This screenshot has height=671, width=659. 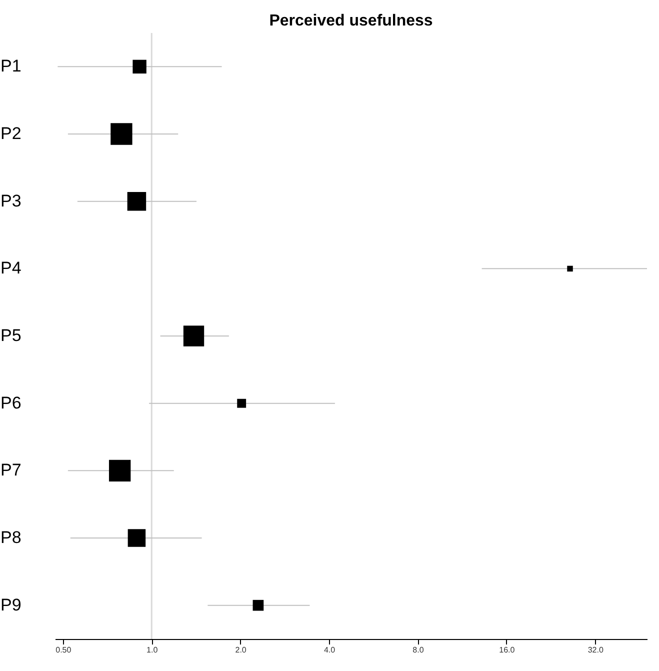 I want to click on chart-title: Perceived usefulness, so click(x=351, y=21).